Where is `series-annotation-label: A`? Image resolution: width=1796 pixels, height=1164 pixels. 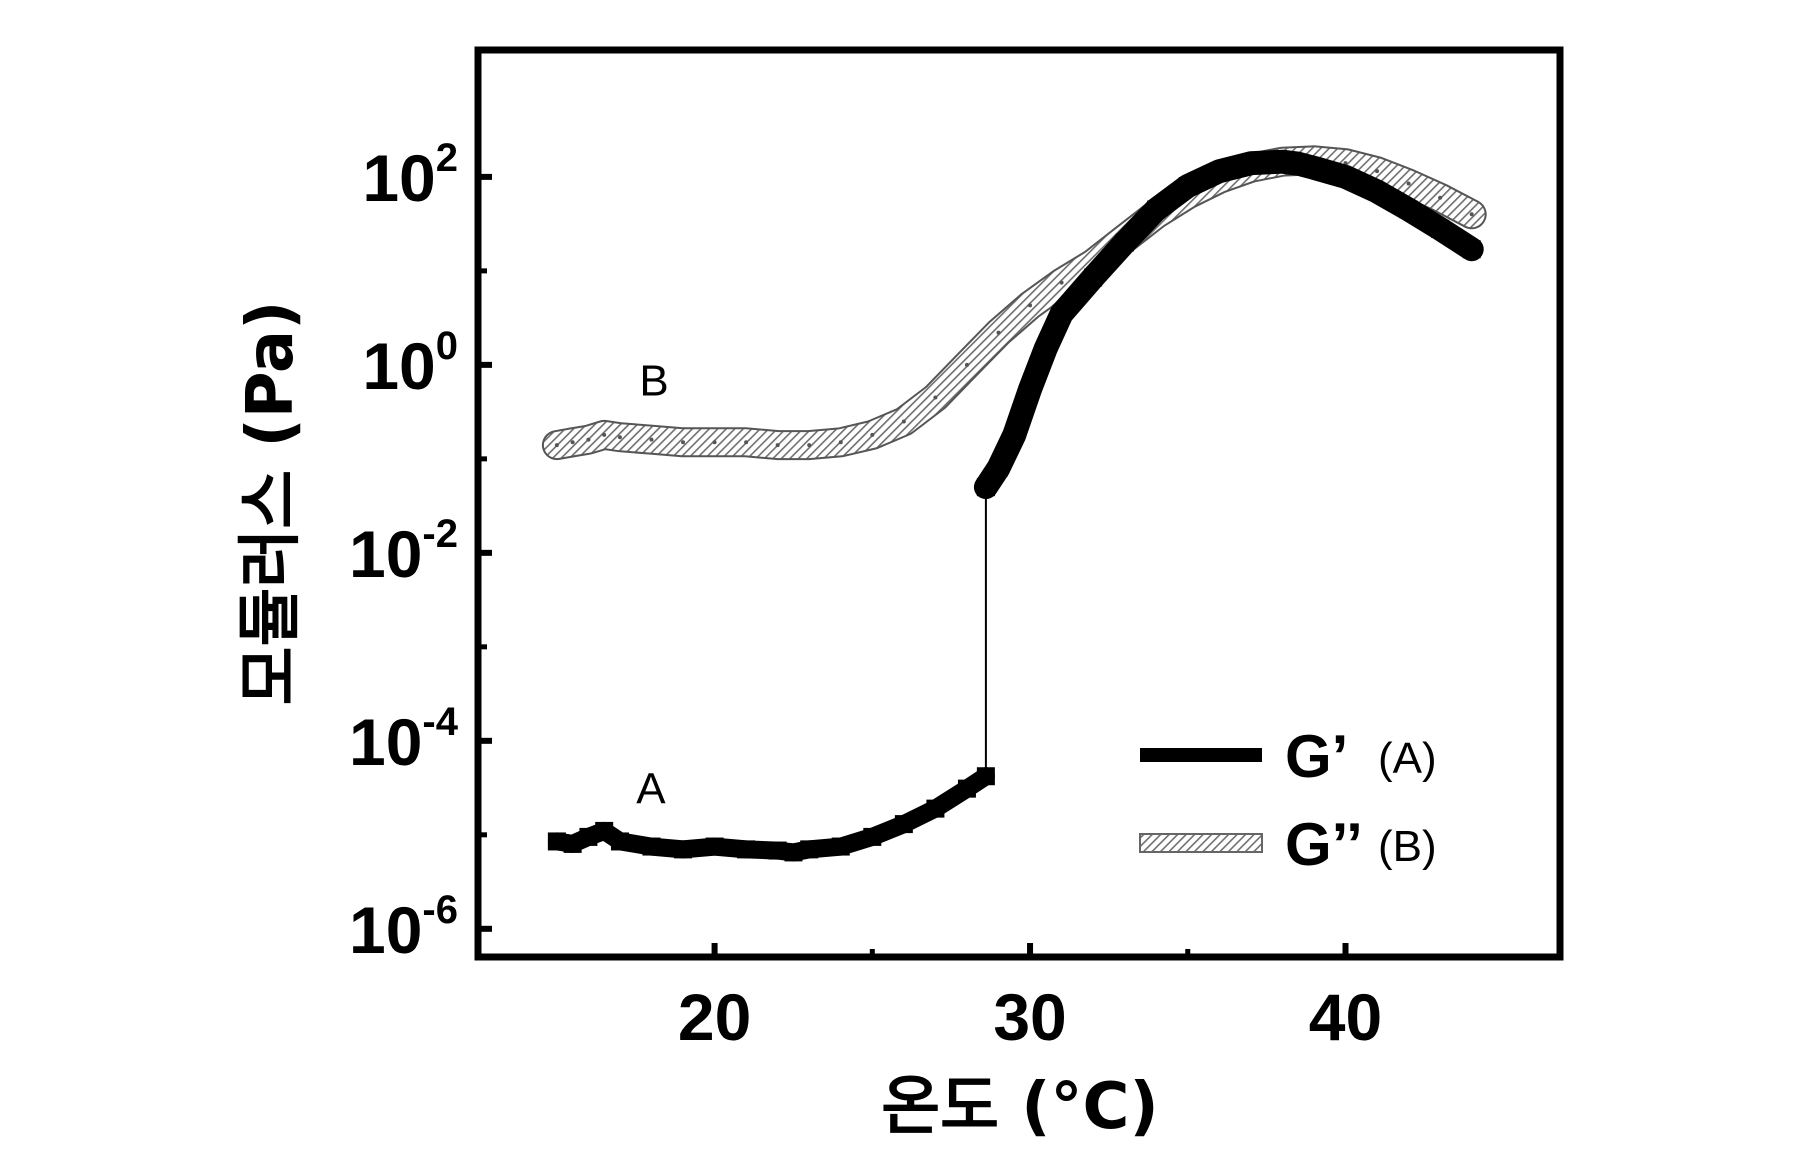
series-annotation-label: A is located at coordinates (651, 788).